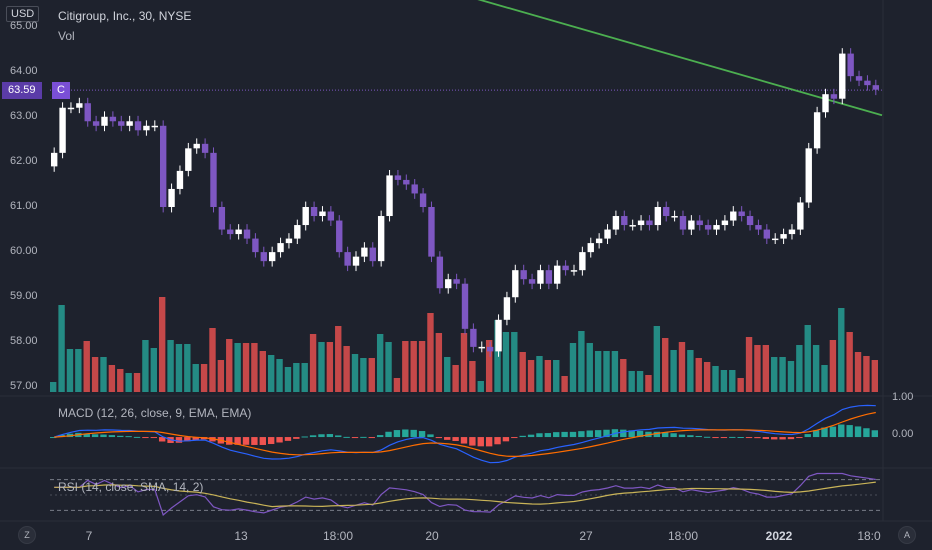 This screenshot has width=932, height=550. I want to click on price-tick: 59.00, so click(24, 296).